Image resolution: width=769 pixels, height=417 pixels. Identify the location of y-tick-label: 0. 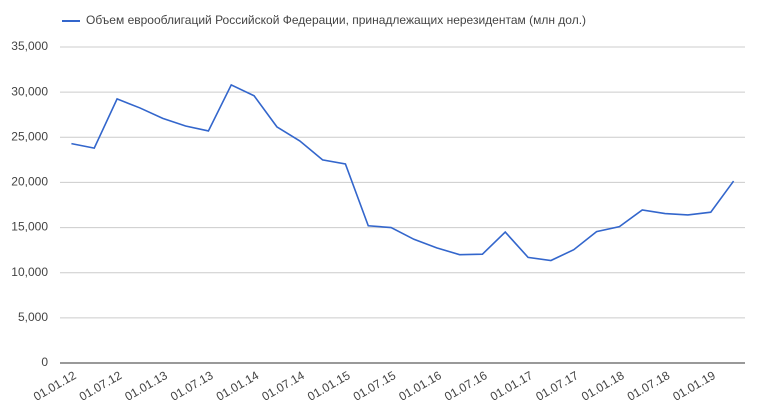
(44, 362).